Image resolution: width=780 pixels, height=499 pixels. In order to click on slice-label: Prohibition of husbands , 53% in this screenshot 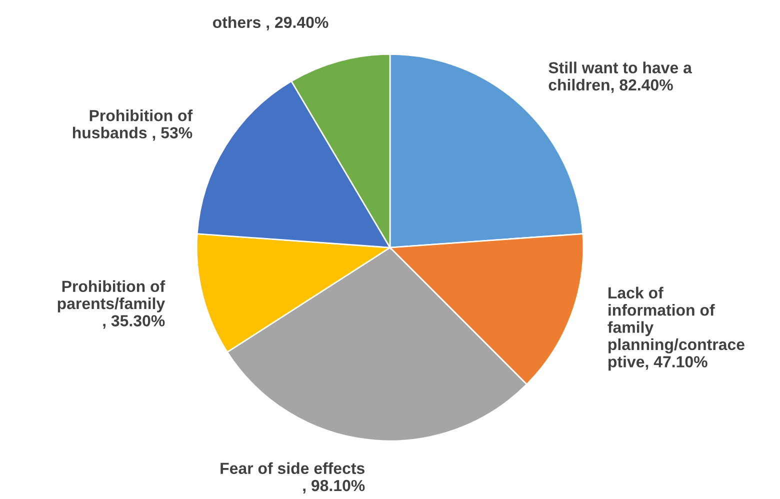, I will do `click(132, 125)`.